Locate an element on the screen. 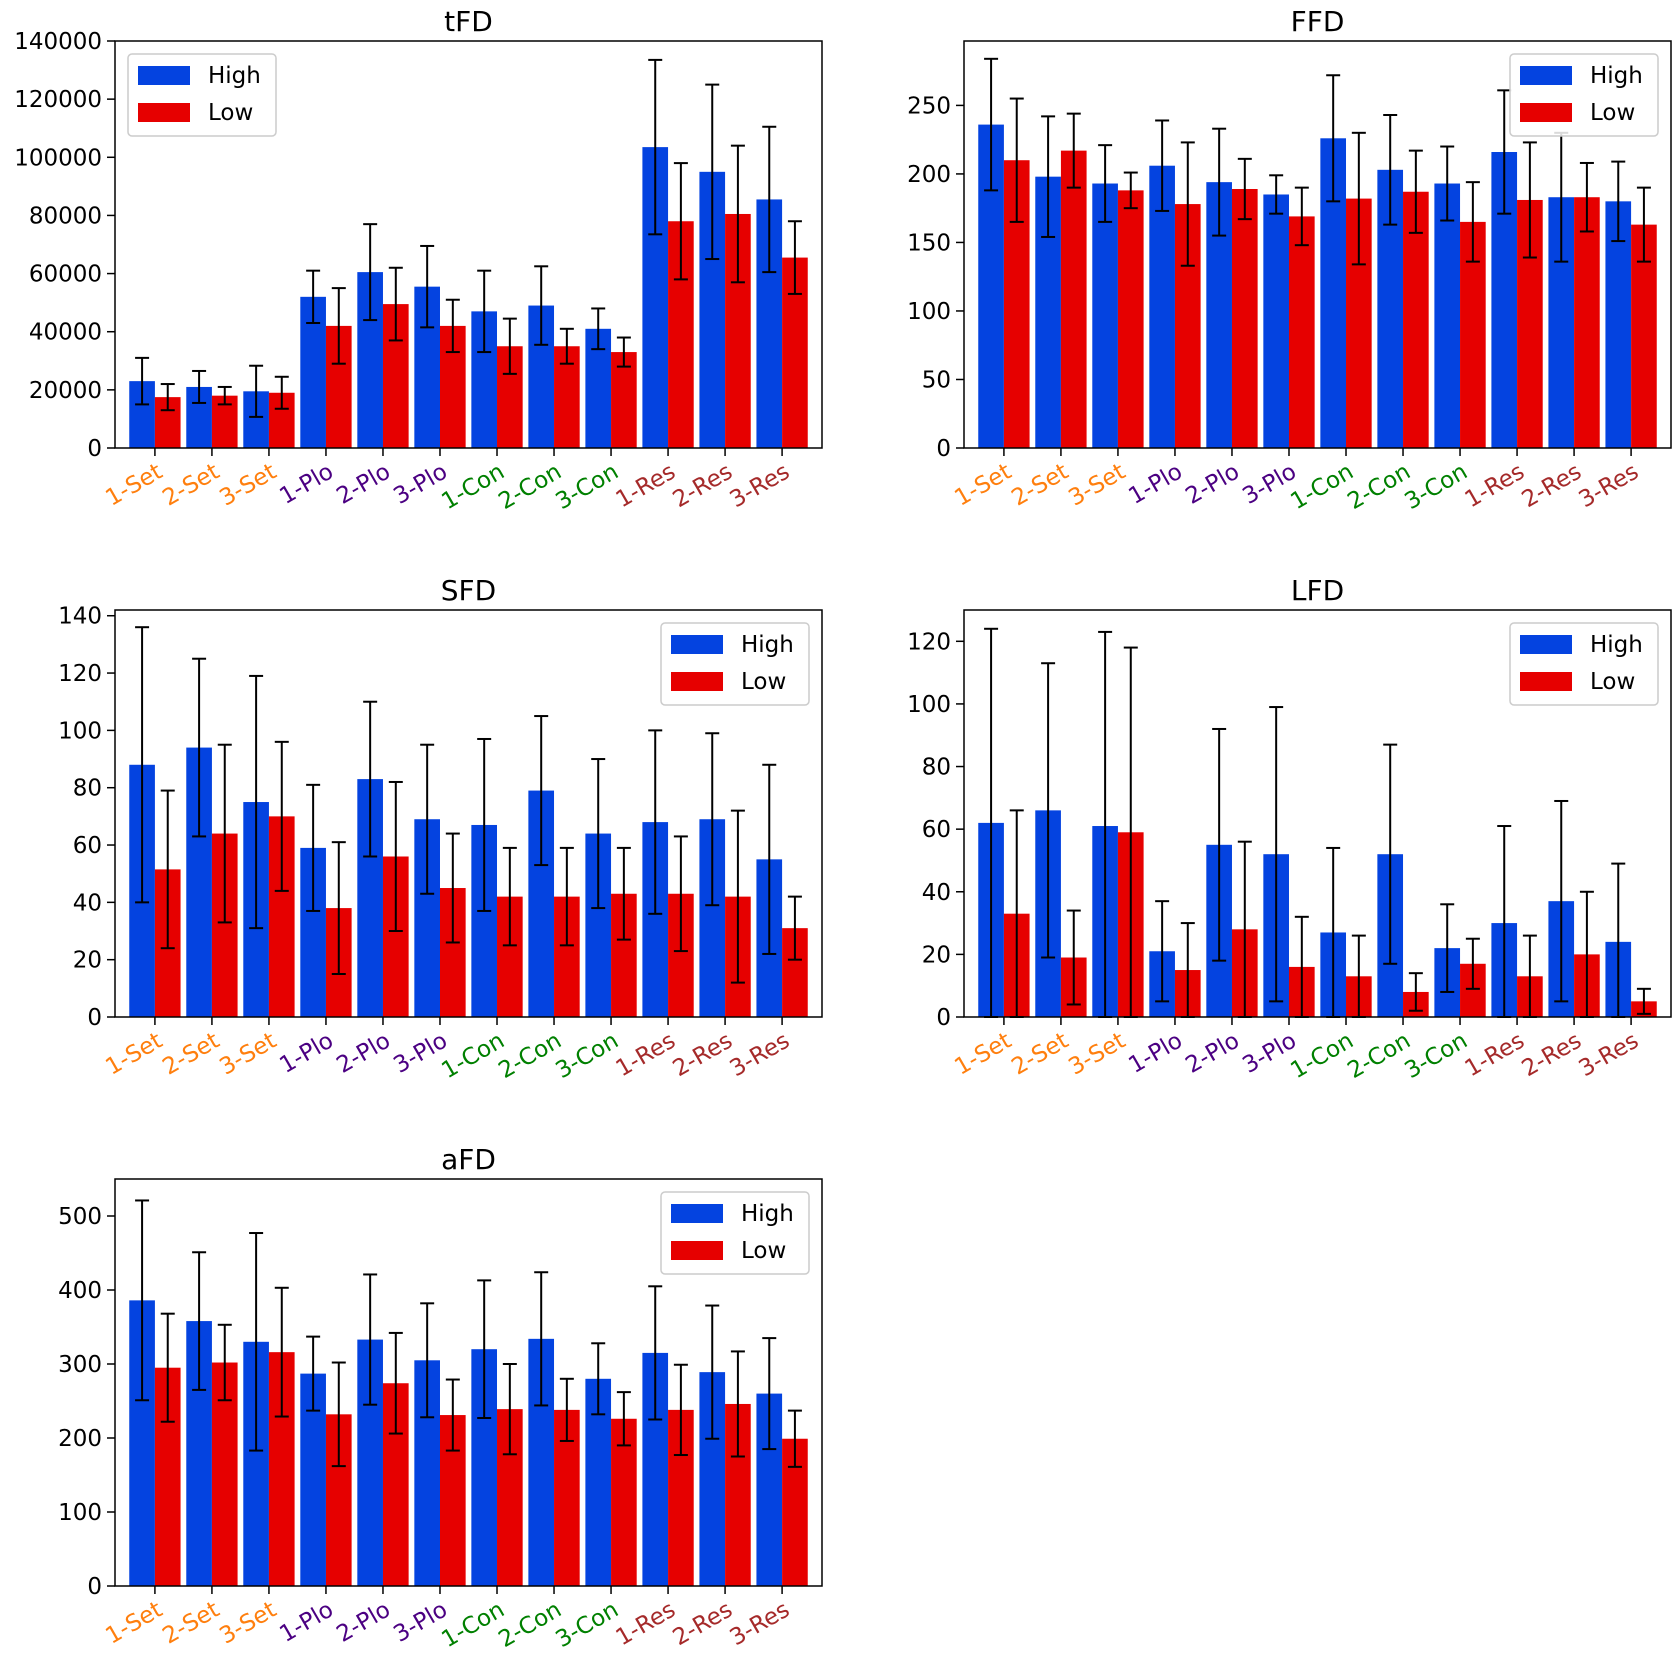 The width and height of the screenshot is (1678, 1658). error-bar-high-1-Con is located at coordinates (484, 1349).